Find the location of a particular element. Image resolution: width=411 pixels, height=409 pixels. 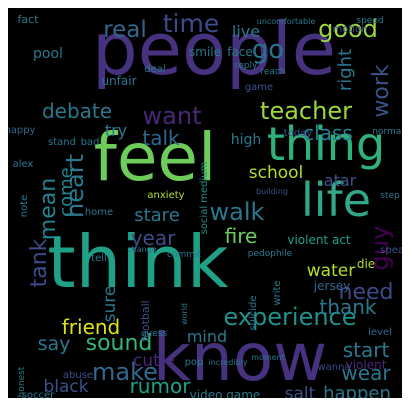

word-level: level is located at coordinates (380, 332).